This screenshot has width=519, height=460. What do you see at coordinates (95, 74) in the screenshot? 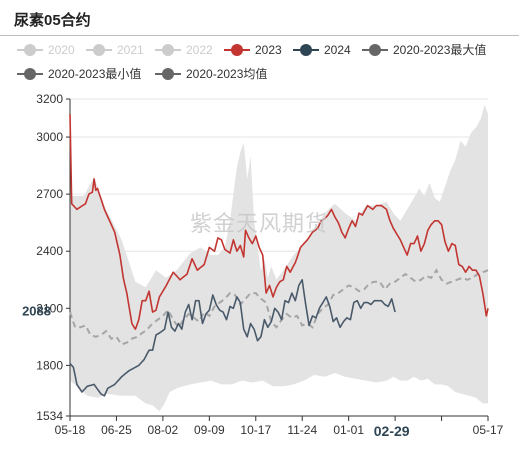
I see `legend-label: 2020-2023最小值` at bounding box center [95, 74].